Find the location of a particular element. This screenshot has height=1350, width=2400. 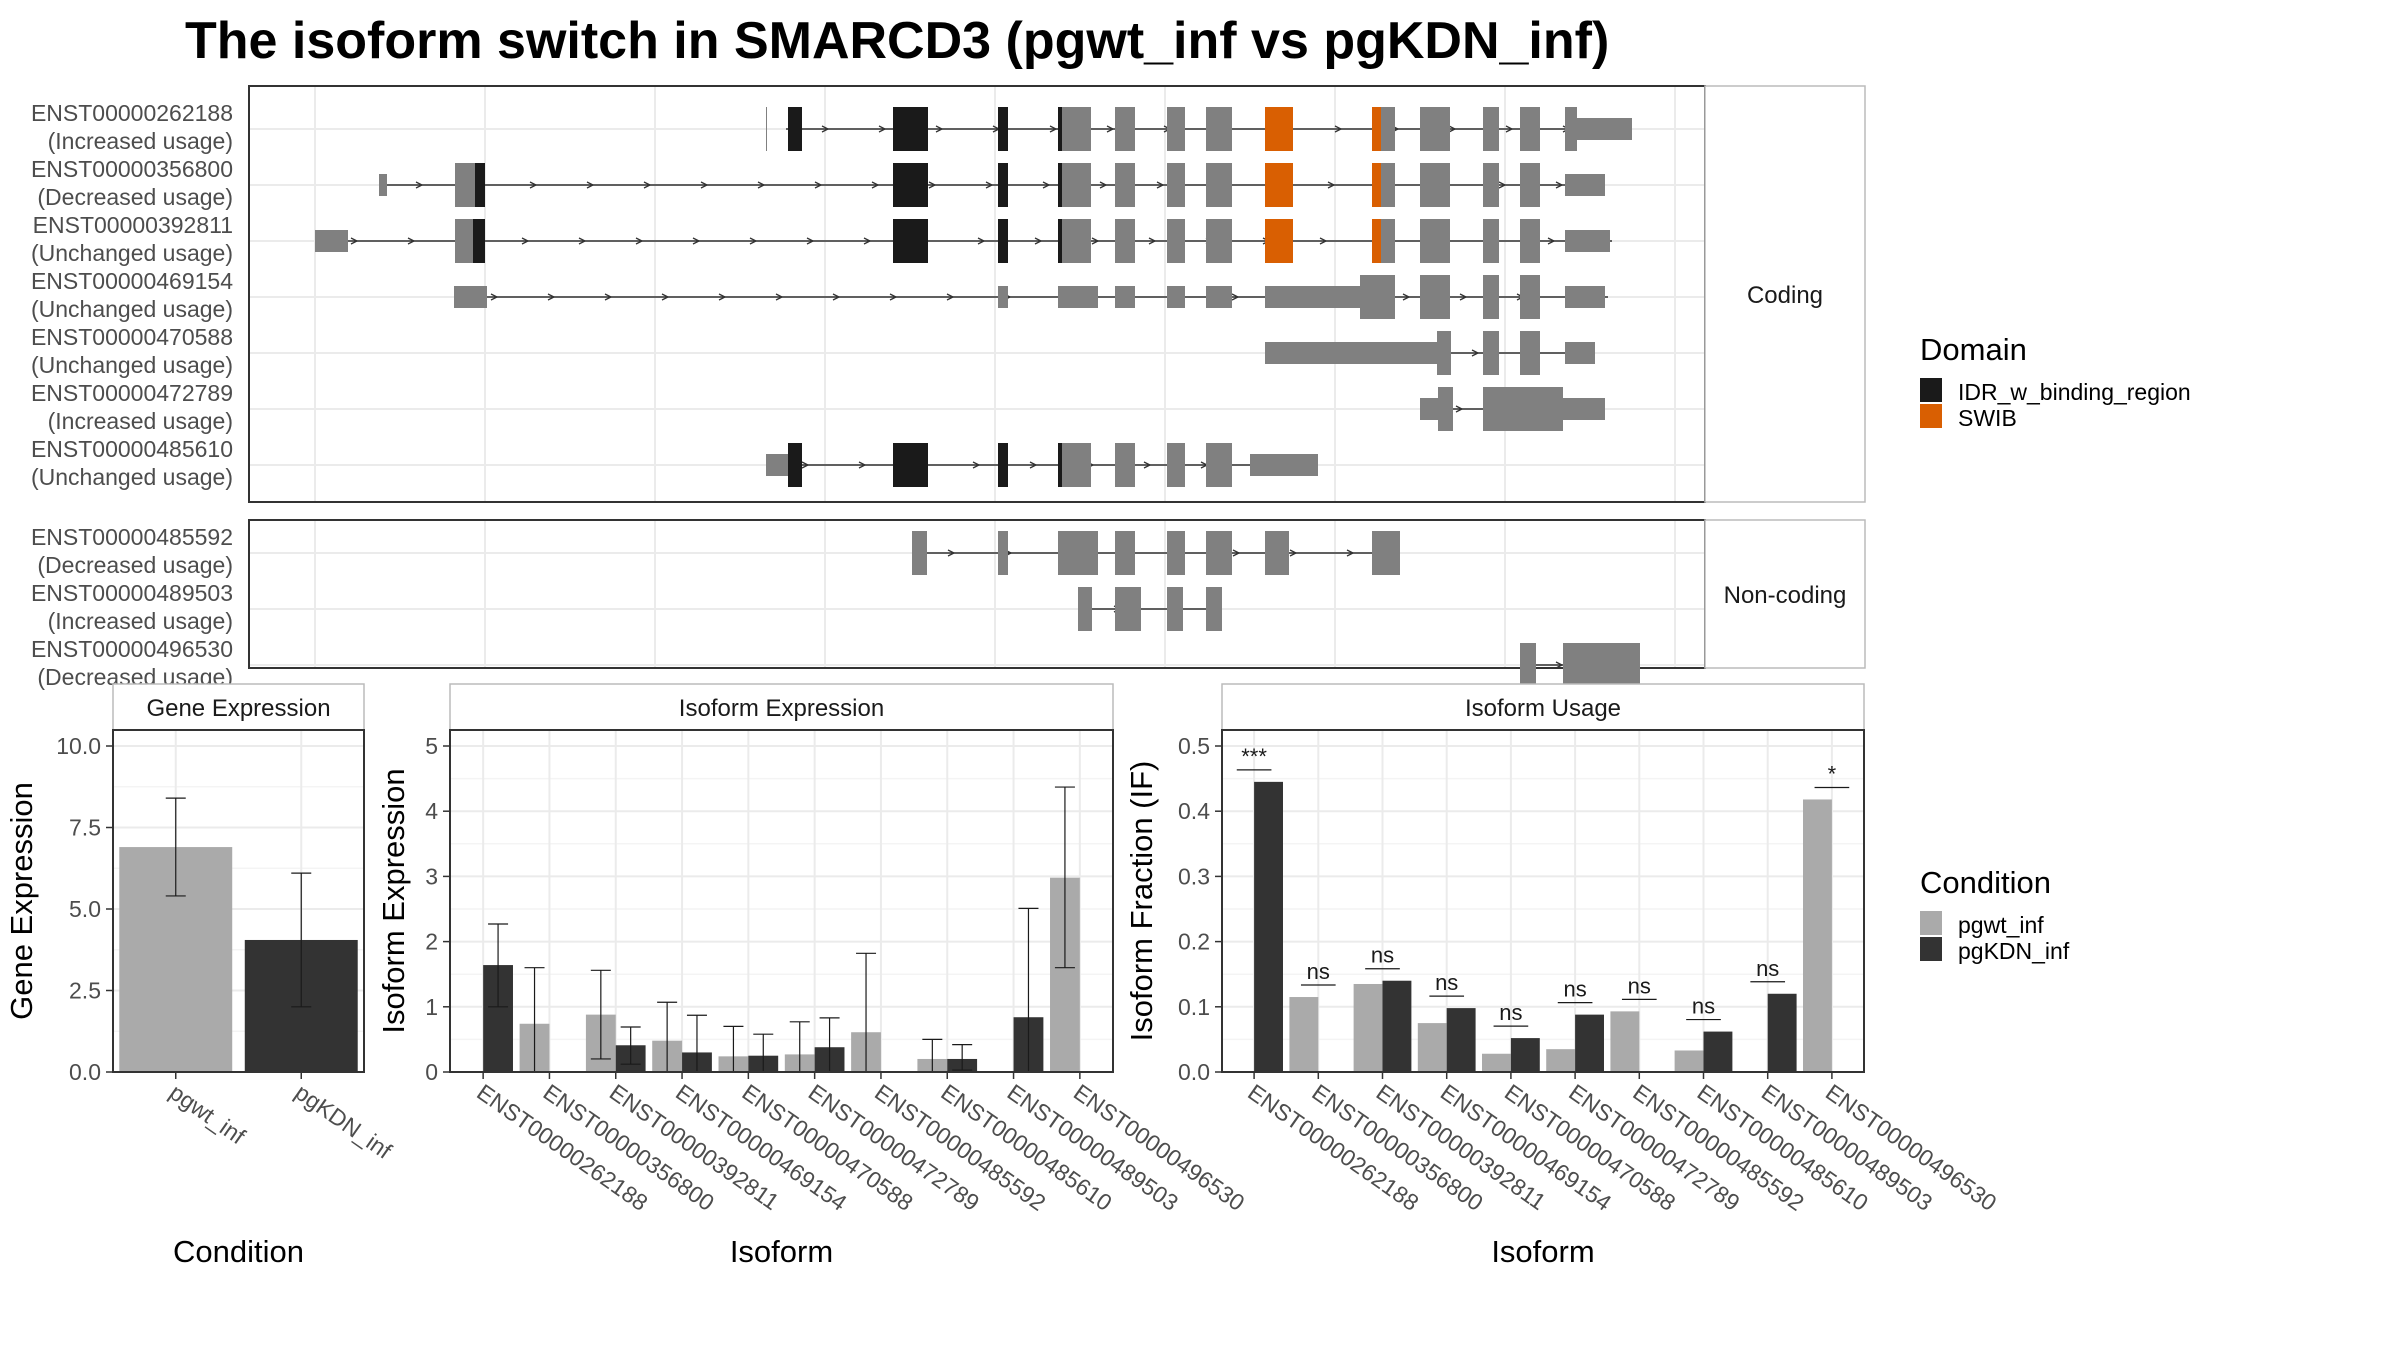

bar-pgKDN_inf-ENST00000489503 is located at coordinates (1782, 1032).